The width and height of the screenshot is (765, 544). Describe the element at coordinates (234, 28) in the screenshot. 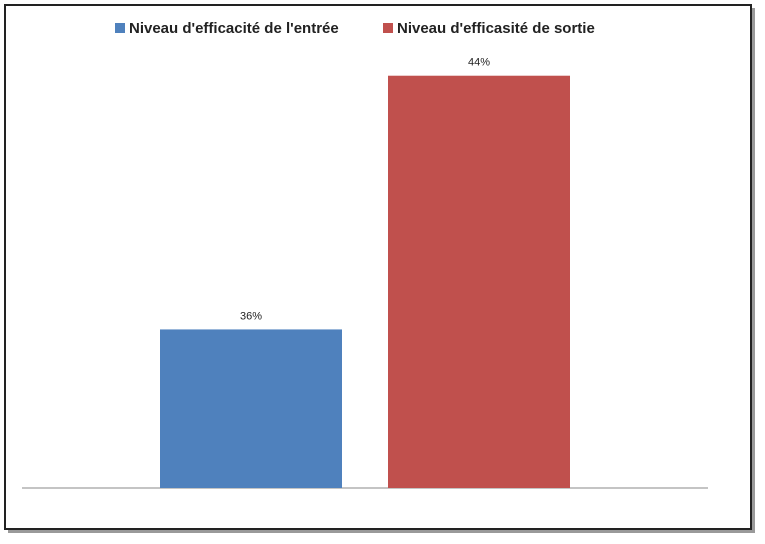

I see `legend-label: Niveau d'efficacité de l'entrée` at that location.